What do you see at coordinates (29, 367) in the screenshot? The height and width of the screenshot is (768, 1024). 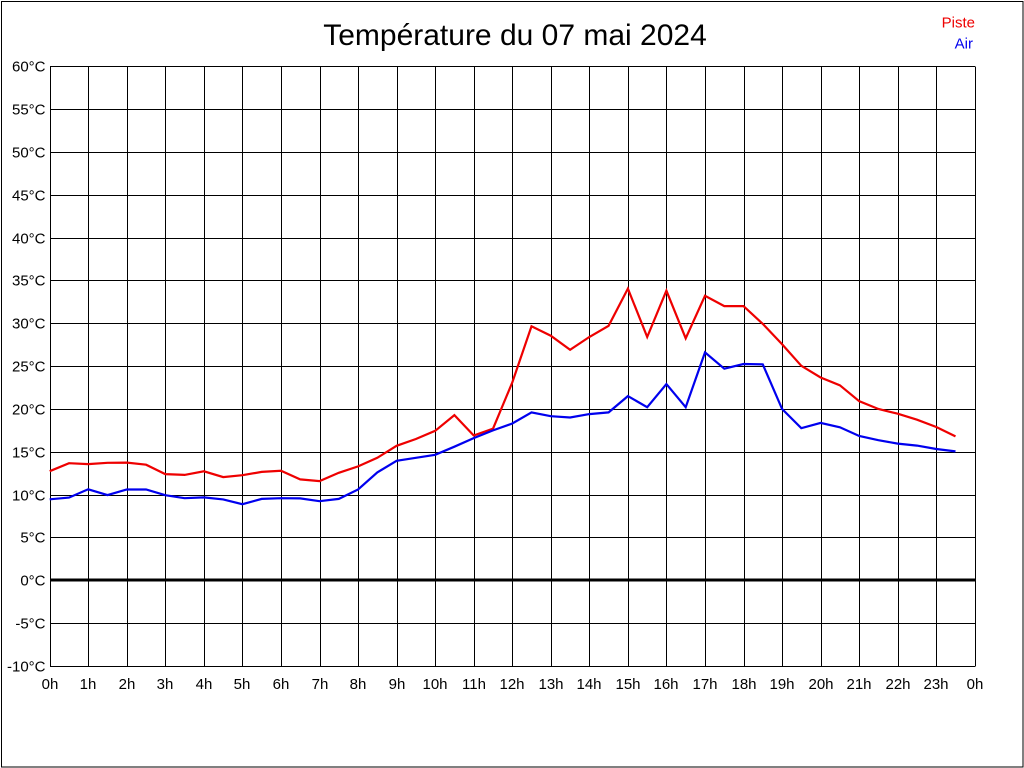 I see `svg-text: 25°C` at bounding box center [29, 367].